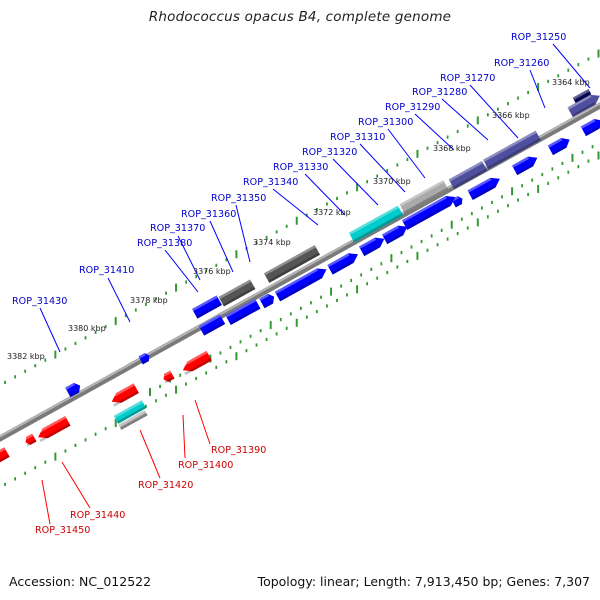 The width and height of the screenshot is (600, 600). Describe the element at coordinates (165, 485) in the screenshot. I see `gene-label: ROP_31420` at that location.